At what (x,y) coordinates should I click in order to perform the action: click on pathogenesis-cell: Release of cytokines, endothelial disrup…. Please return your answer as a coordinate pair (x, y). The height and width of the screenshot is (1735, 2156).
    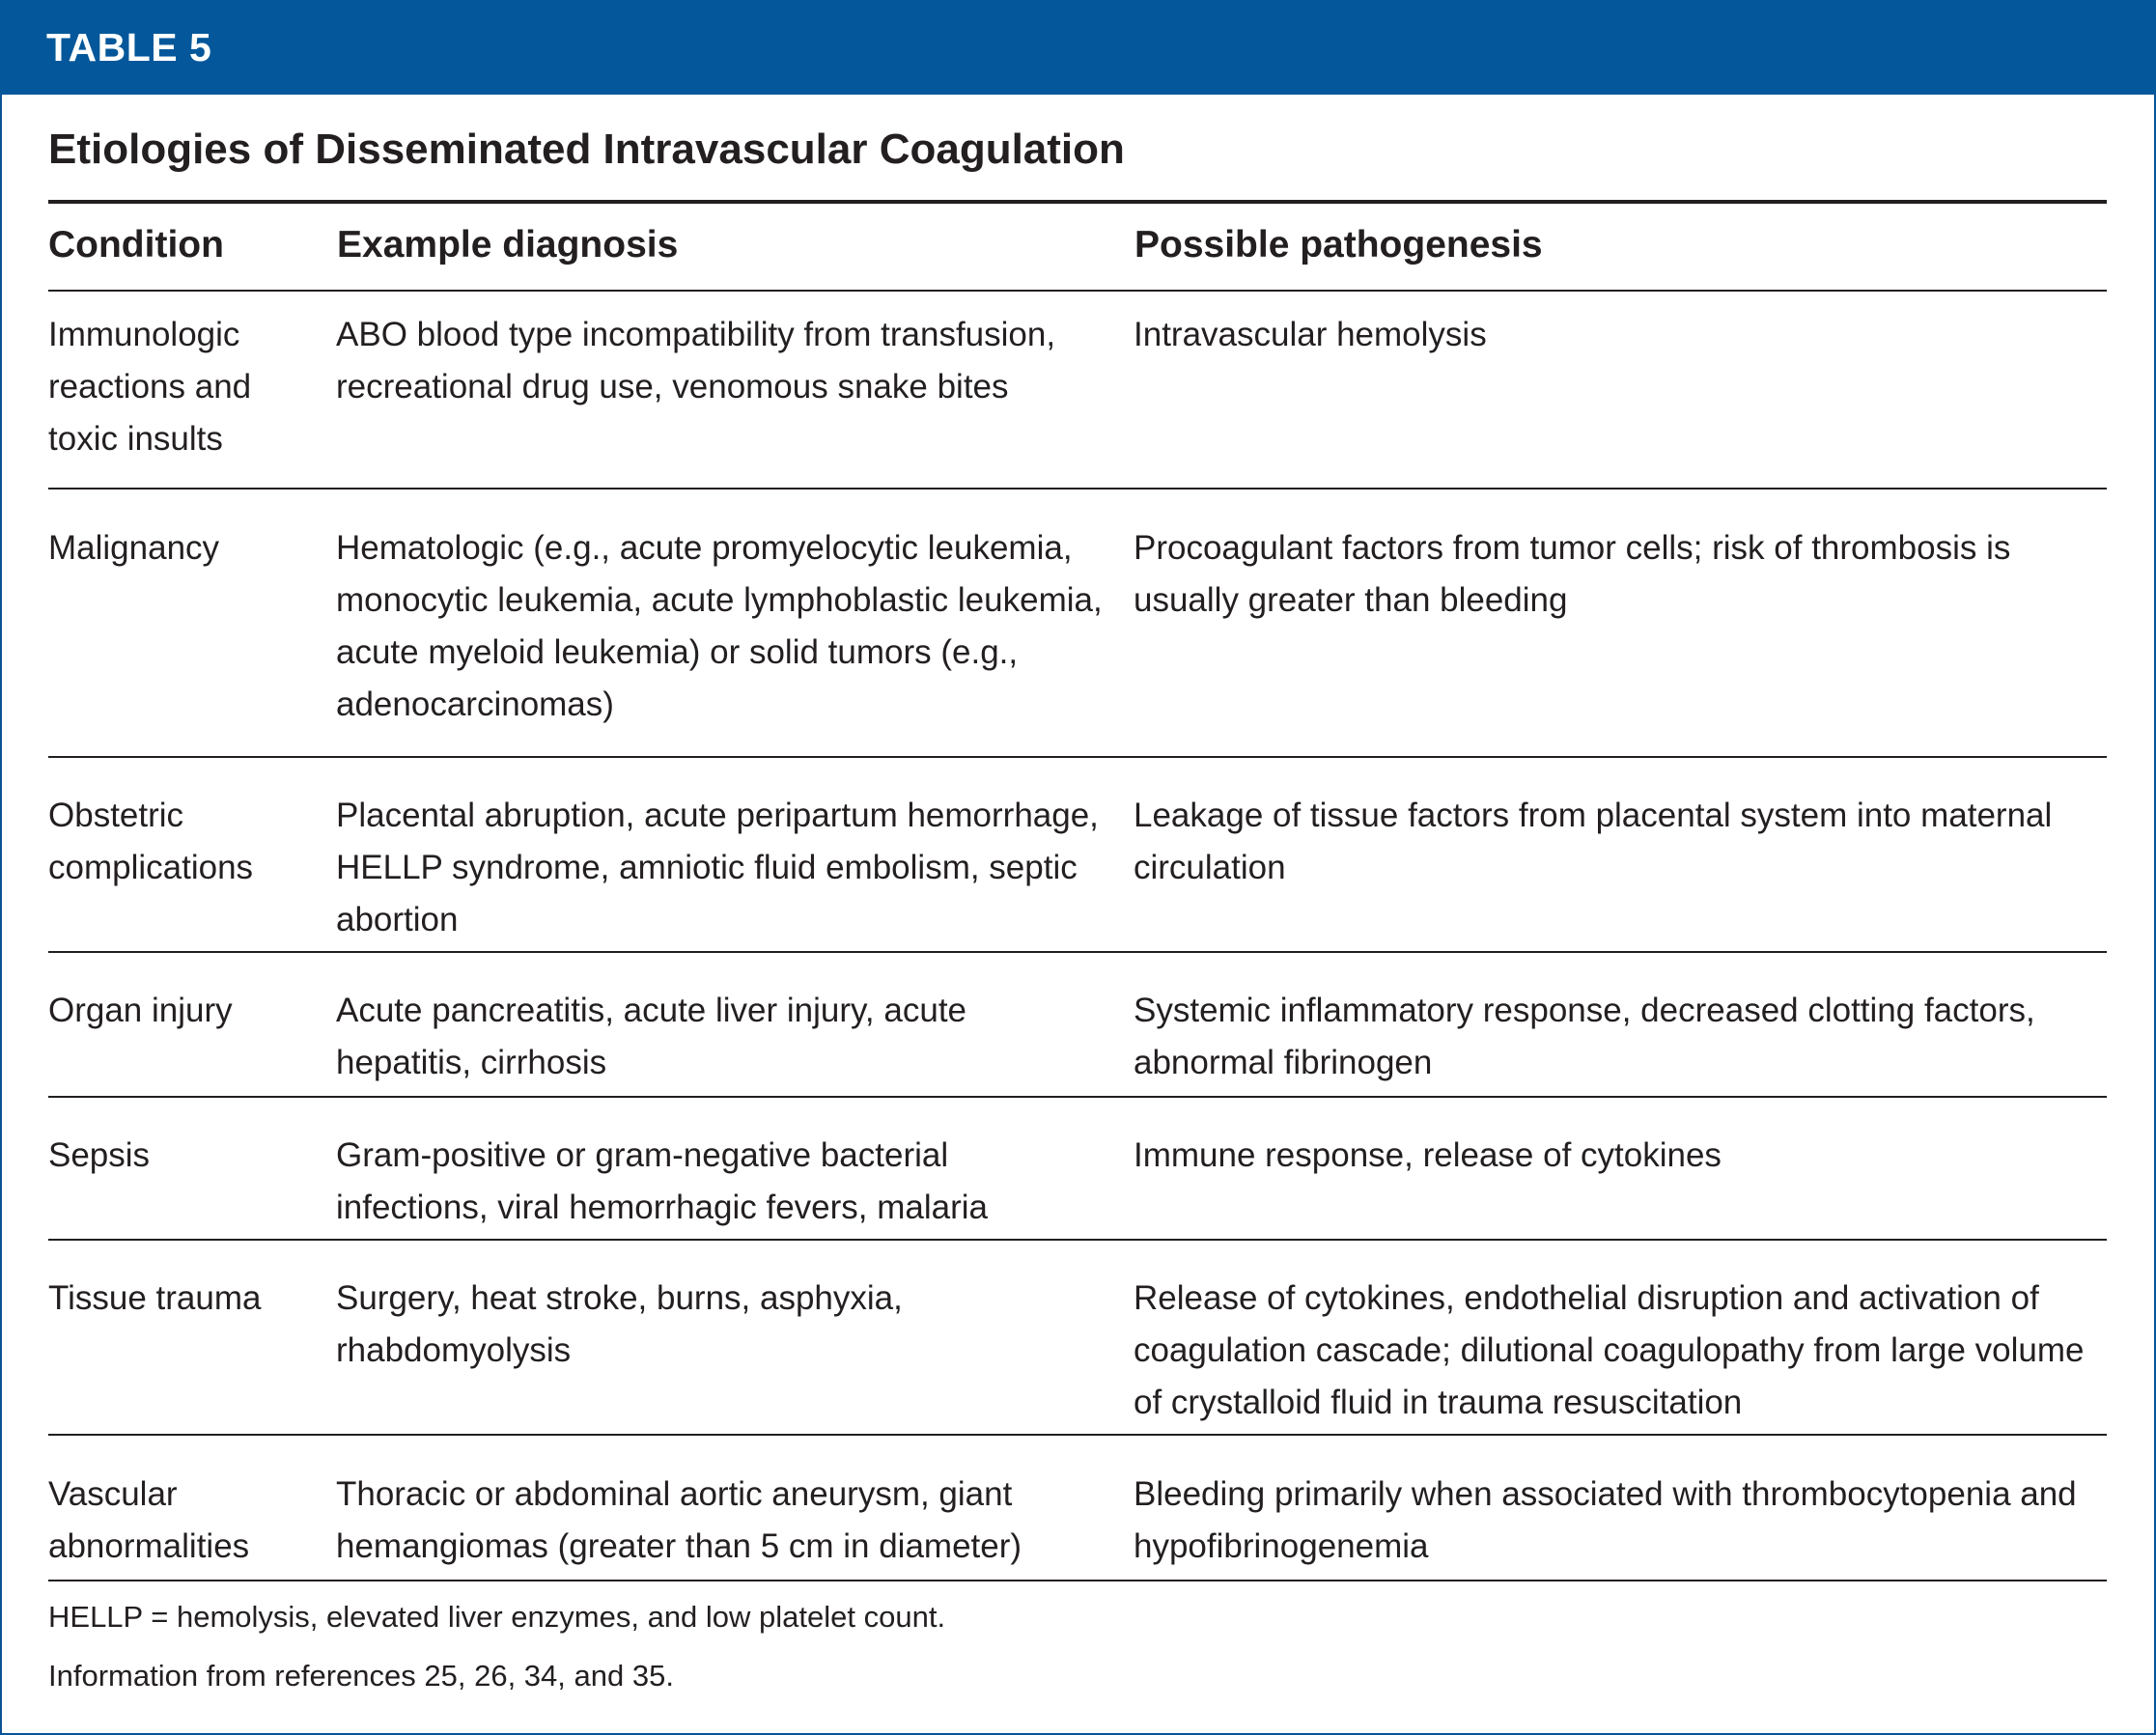
    Looking at the image, I should click on (1610, 1350).